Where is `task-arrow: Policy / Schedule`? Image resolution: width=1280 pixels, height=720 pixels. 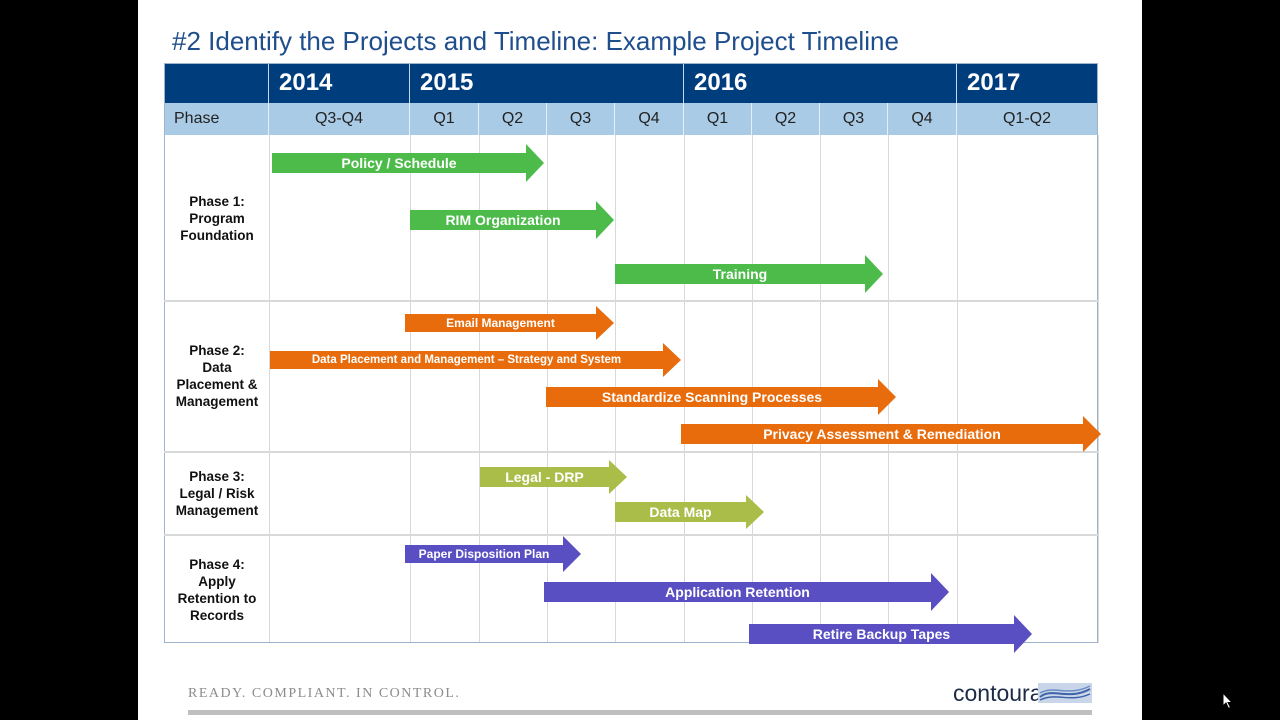 task-arrow: Policy / Schedule is located at coordinates (408, 163).